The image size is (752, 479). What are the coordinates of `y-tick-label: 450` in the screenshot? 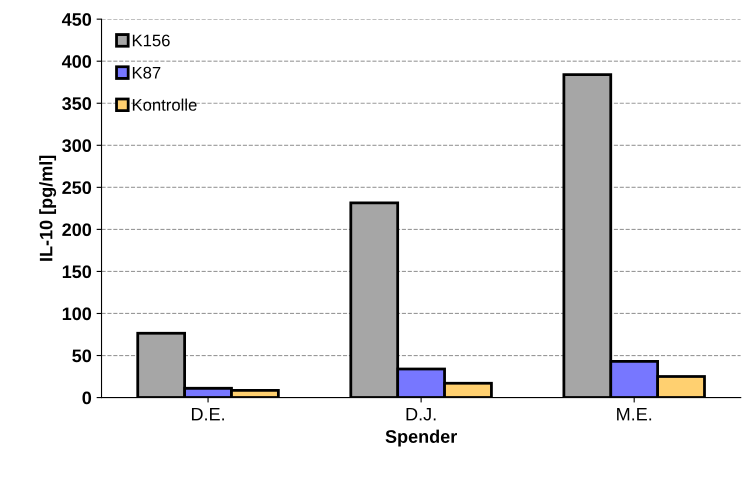 It's located at (77, 19).